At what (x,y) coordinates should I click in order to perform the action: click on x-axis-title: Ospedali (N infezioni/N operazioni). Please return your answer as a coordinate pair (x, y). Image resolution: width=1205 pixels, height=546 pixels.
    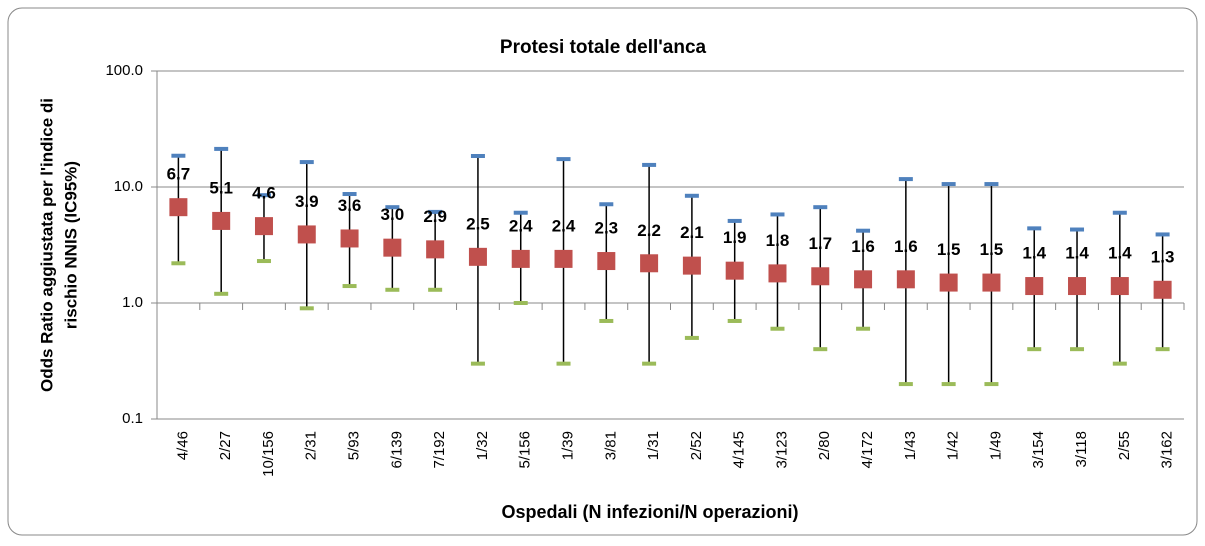
    Looking at the image, I should click on (649, 512).